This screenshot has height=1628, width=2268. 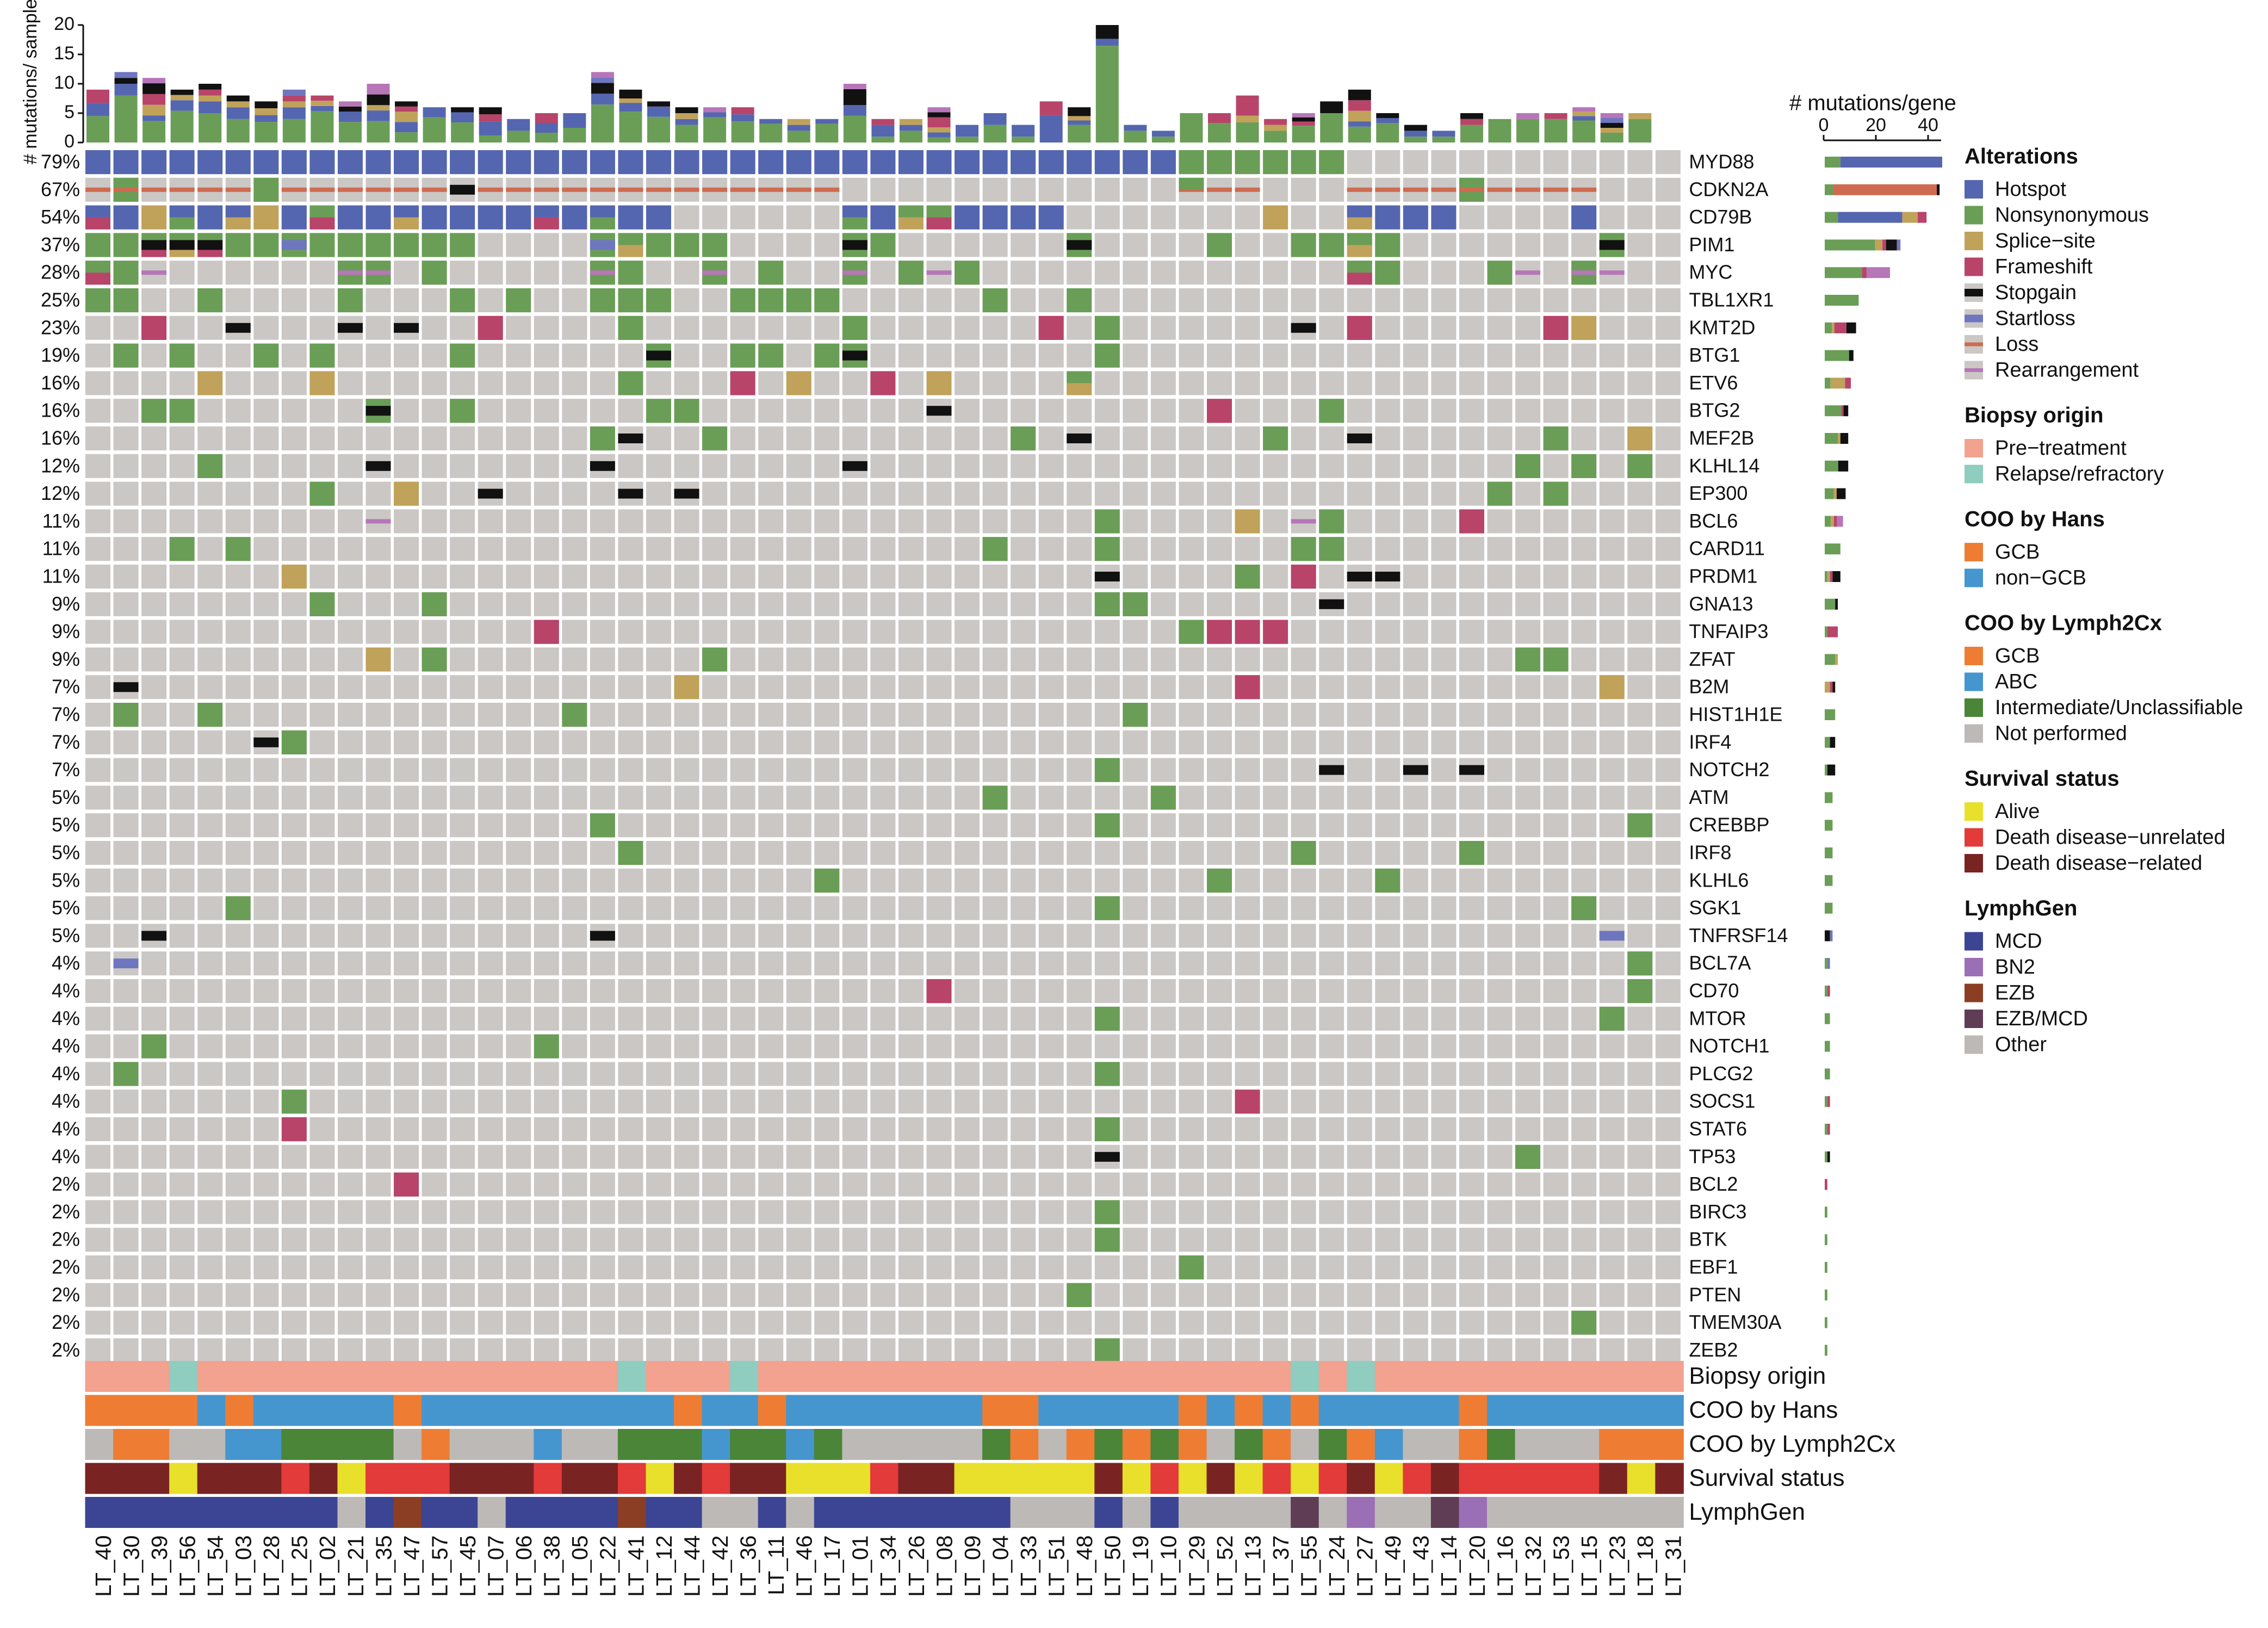 I want to click on gene-label: MYC, so click(x=1710, y=272).